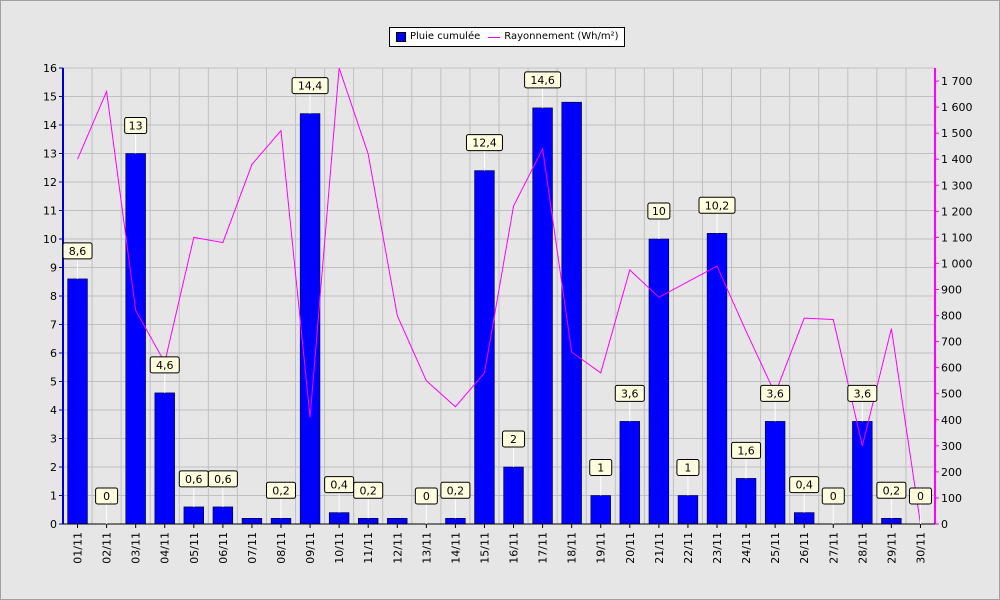  What do you see at coordinates (717, 215) in the screenshot?
I see `data-label-23-11: 10,2` at bounding box center [717, 215].